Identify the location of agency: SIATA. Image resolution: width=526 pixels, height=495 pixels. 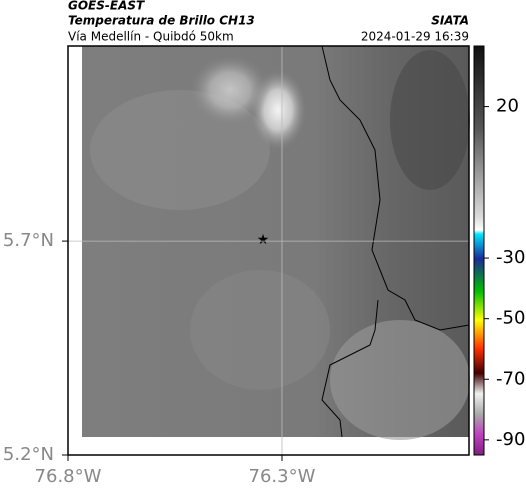
(450, 21).